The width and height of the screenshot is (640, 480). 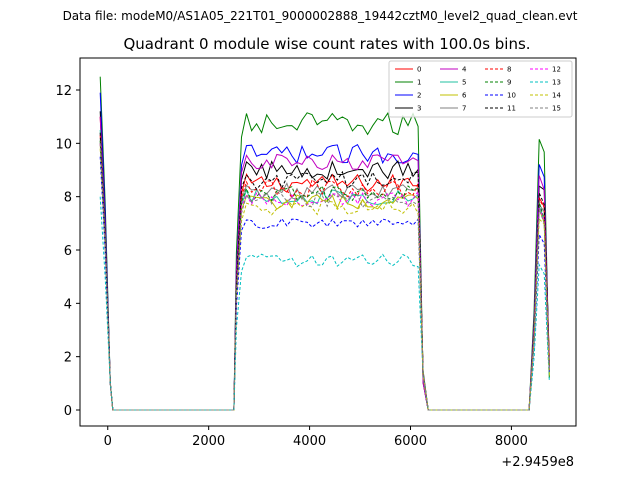 What do you see at coordinates (464, 70) in the screenshot?
I see `legend-label-4: 4` at bounding box center [464, 70].